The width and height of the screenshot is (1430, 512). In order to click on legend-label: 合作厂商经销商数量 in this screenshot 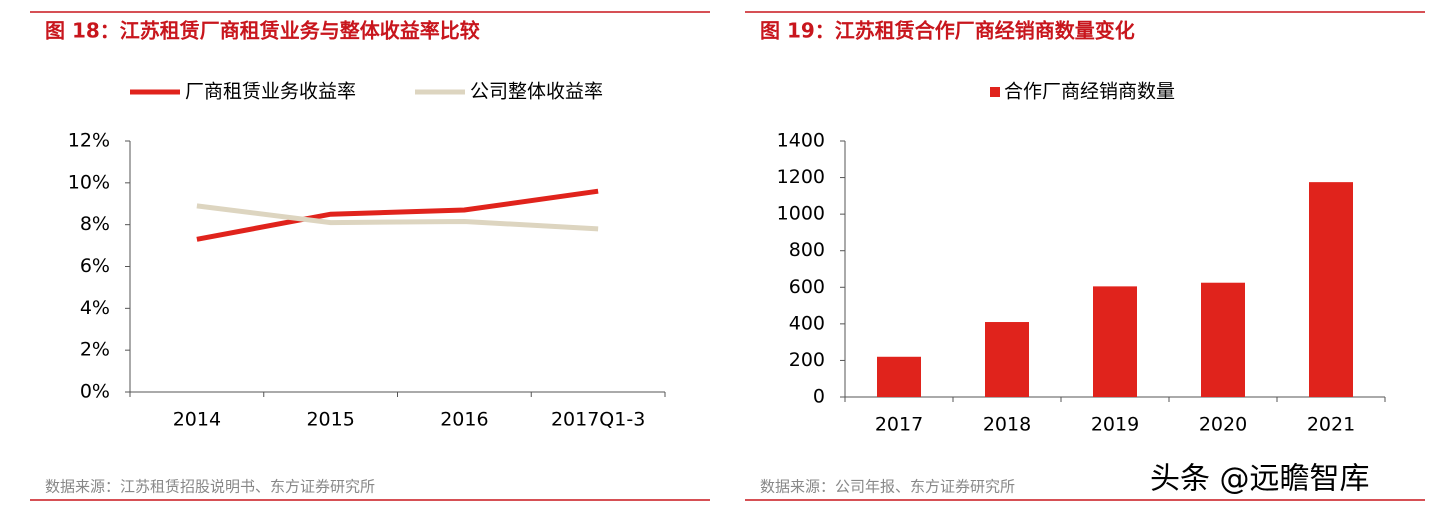, I will do `click(1089, 92)`.